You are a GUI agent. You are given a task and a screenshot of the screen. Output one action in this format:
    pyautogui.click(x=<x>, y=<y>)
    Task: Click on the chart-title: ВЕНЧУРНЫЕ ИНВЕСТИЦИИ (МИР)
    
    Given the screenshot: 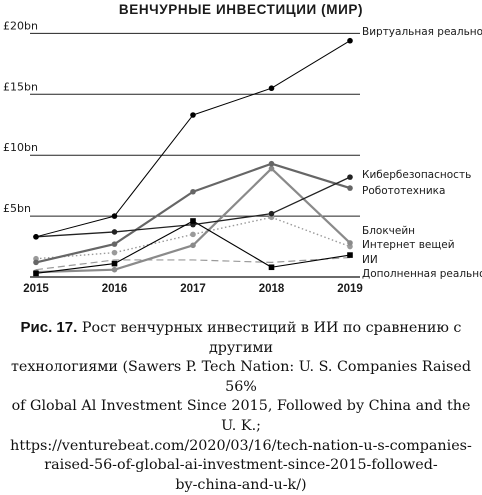 What is the action you would take?
    pyautogui.click(x=241, y=9)
    